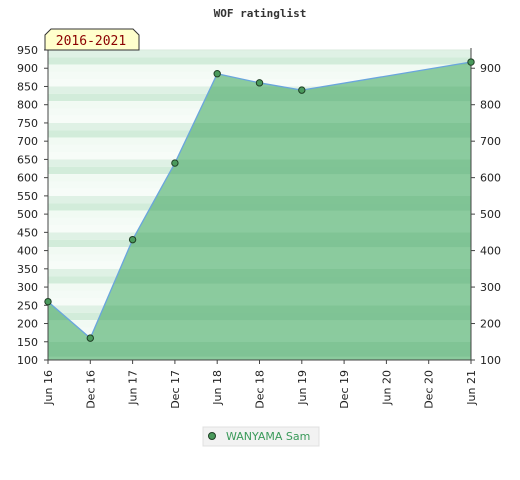 The width and height of the screenshot is (520, 480). What do you see at coordinates (27, 324) in the screenshot?
I see `y-left-tick-label: 200` at bounding box center [27, 324].